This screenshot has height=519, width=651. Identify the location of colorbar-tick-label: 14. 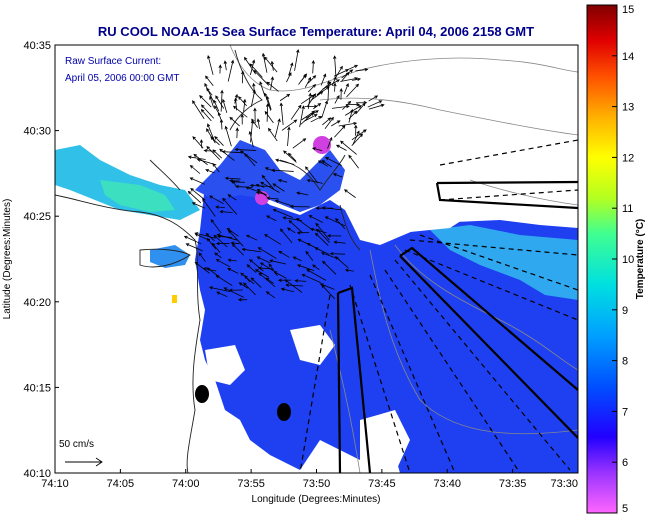
(628, 57).